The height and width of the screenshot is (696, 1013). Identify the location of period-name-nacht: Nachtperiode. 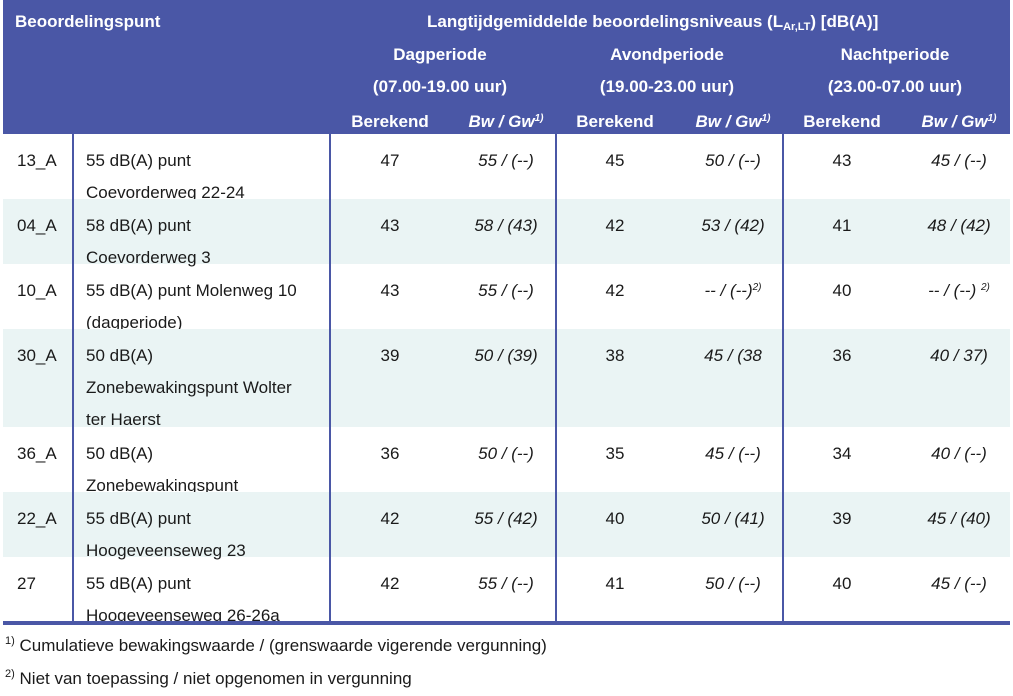
(895, 54).